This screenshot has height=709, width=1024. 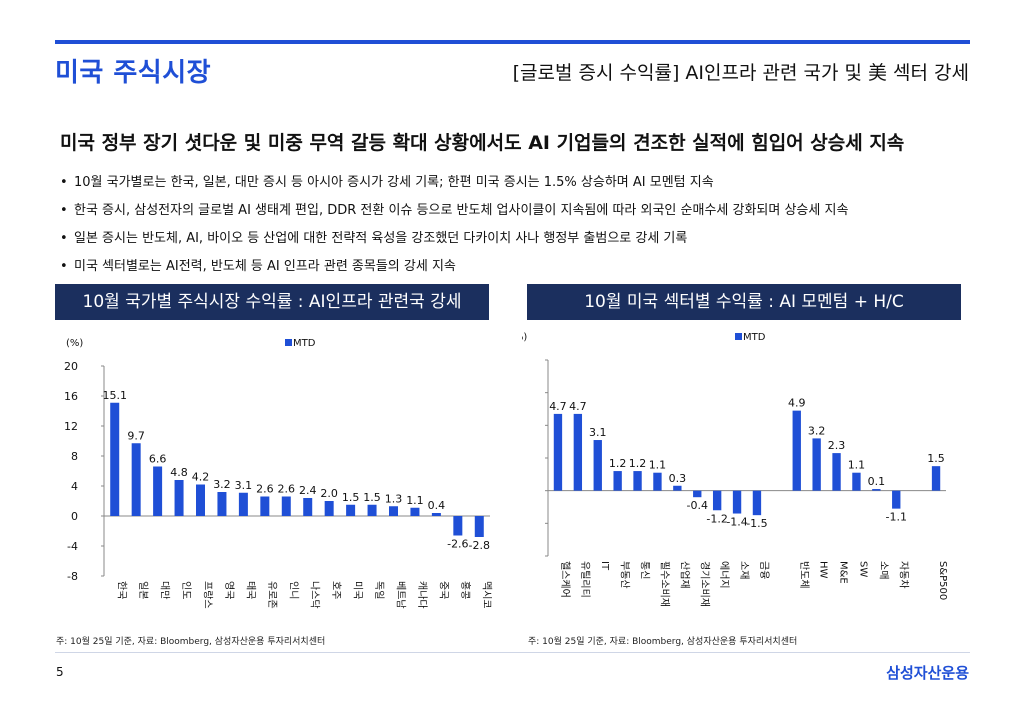 What do you see at coordinates (372, 510) in the screenshot?
I see `bar-독일` at bounding box center [372, 510].